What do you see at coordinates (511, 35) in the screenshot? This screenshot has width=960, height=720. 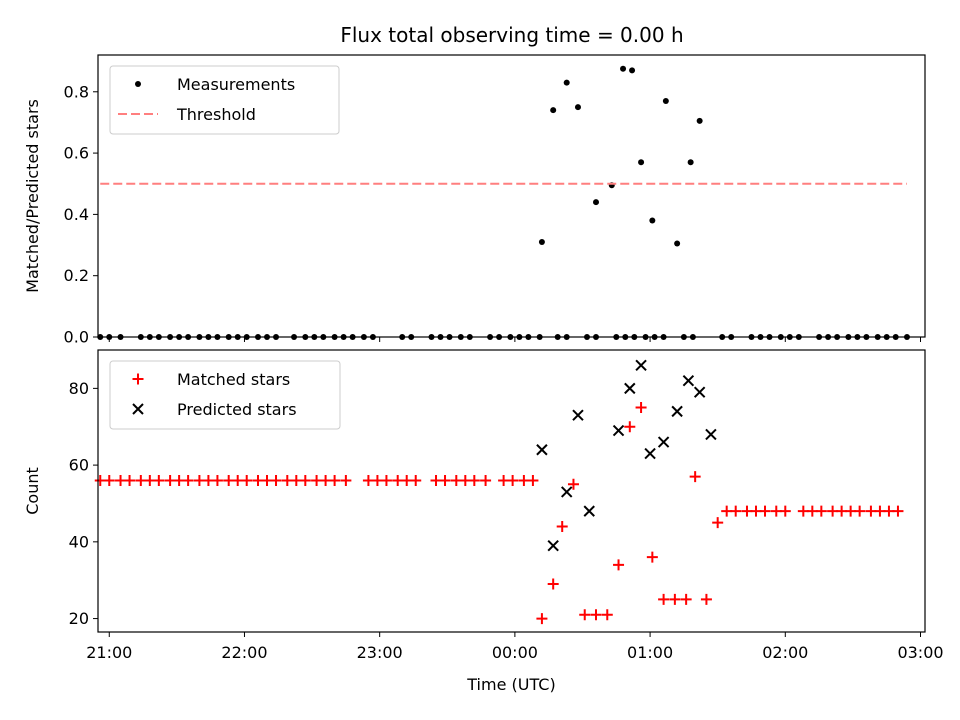 I see `chart-title: Flux total observing time = 0.00 h` at bounding box center [511, 35].